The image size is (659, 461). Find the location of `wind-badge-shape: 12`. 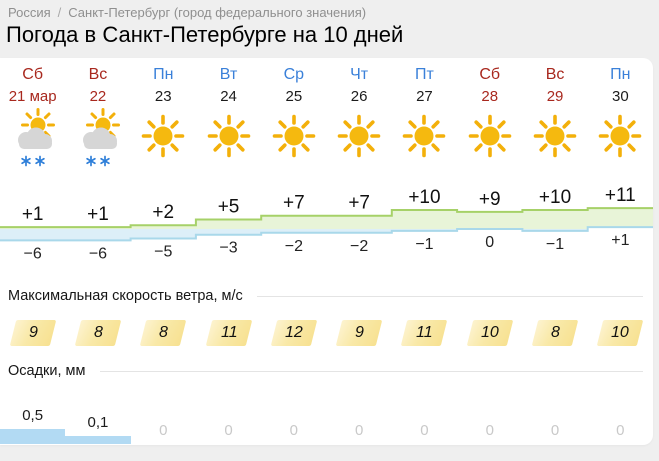

wind-badge-shape: 12 is located at coordinates (294, 333).